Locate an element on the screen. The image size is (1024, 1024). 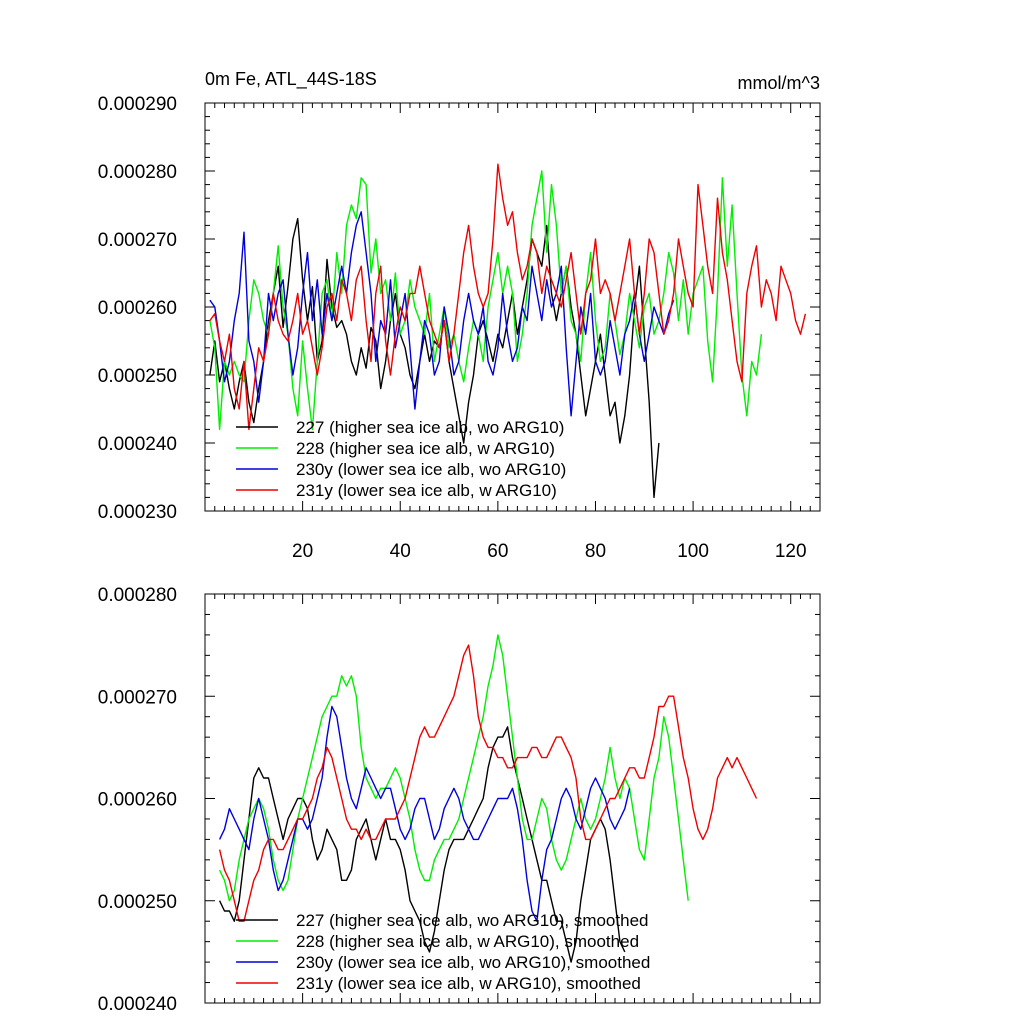
x-tick-label: 120 is located at coordinates (791, 551).